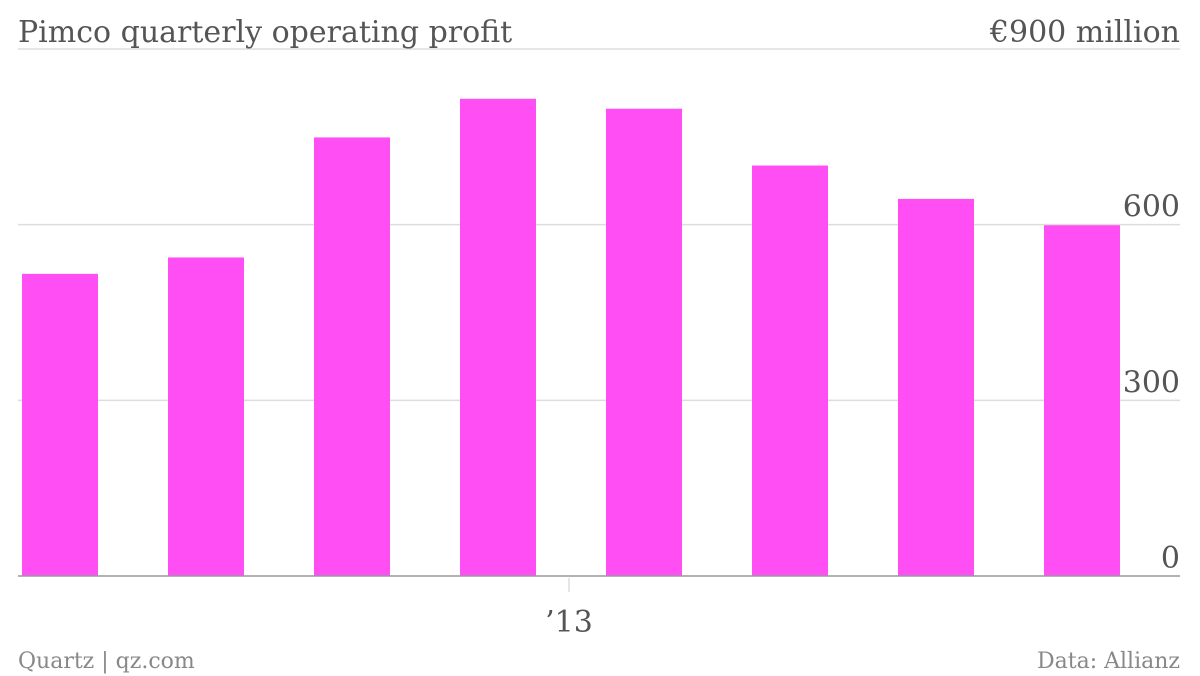  Describe the element at coordinates (106, 661) in the screenshot. I see `footer-source: Quartz | qz.com` at that location.